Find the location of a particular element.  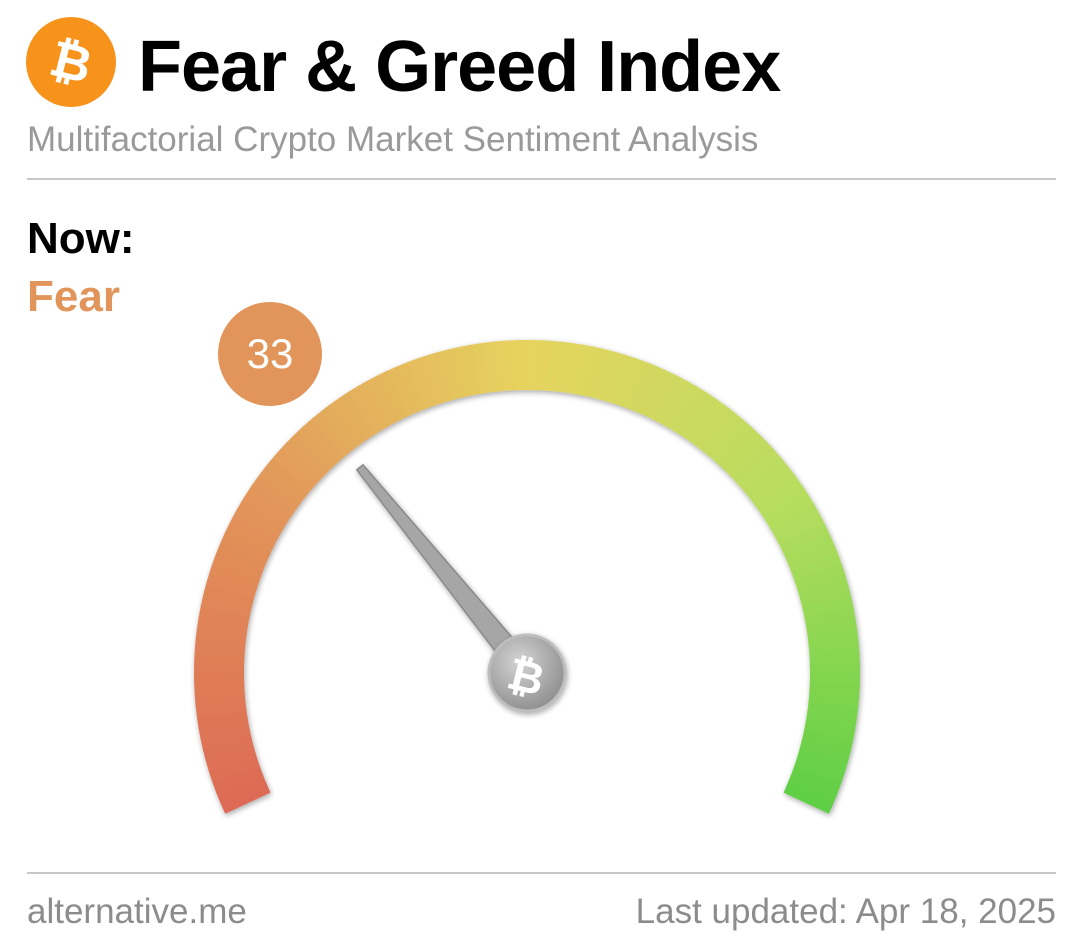

gauge-hub: ₿ is located at coordinates (527, 673).